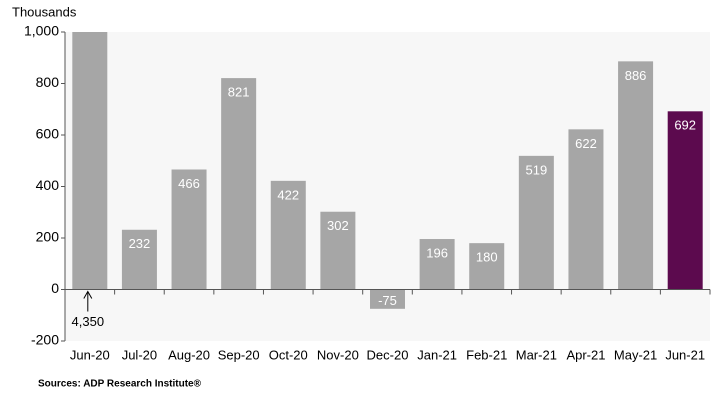 The width and height of the screenshot is (720, 405). I want to click on x-tick-label: May-21, so click(635, 354).